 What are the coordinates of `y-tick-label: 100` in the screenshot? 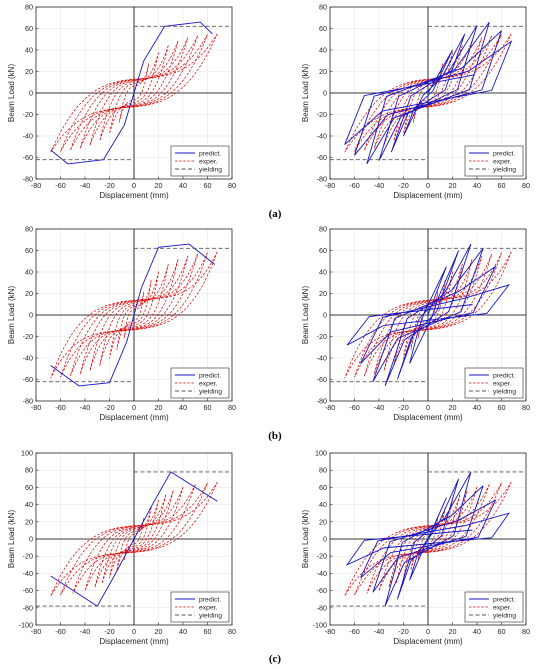 It's located at (321, 453).